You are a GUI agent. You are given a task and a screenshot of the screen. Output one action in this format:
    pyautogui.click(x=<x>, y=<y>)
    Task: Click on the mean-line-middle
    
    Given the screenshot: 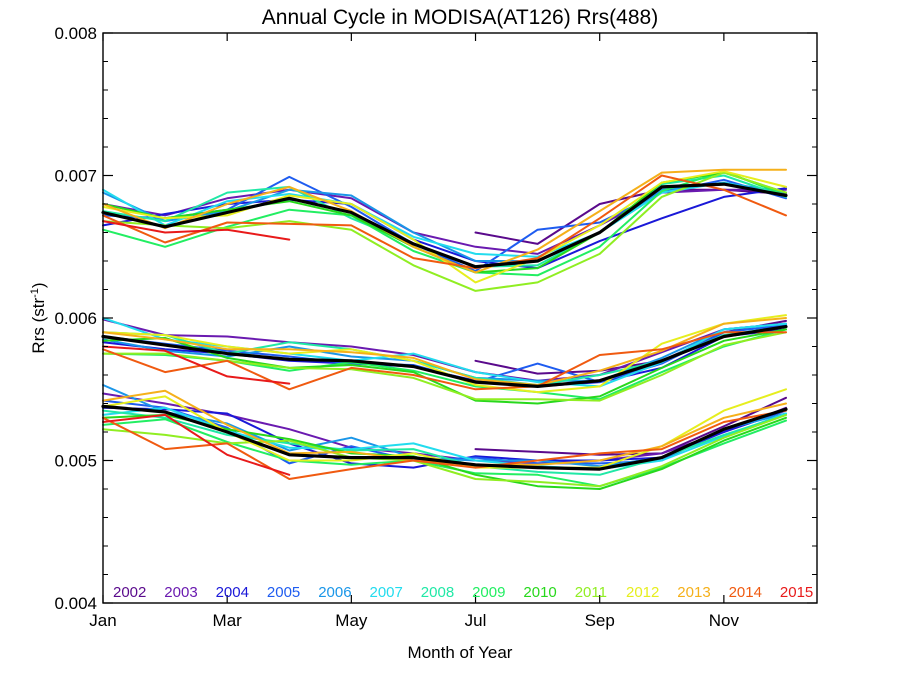 What is the action you would take?
    pyautogui.click(x=444, y=356)
    